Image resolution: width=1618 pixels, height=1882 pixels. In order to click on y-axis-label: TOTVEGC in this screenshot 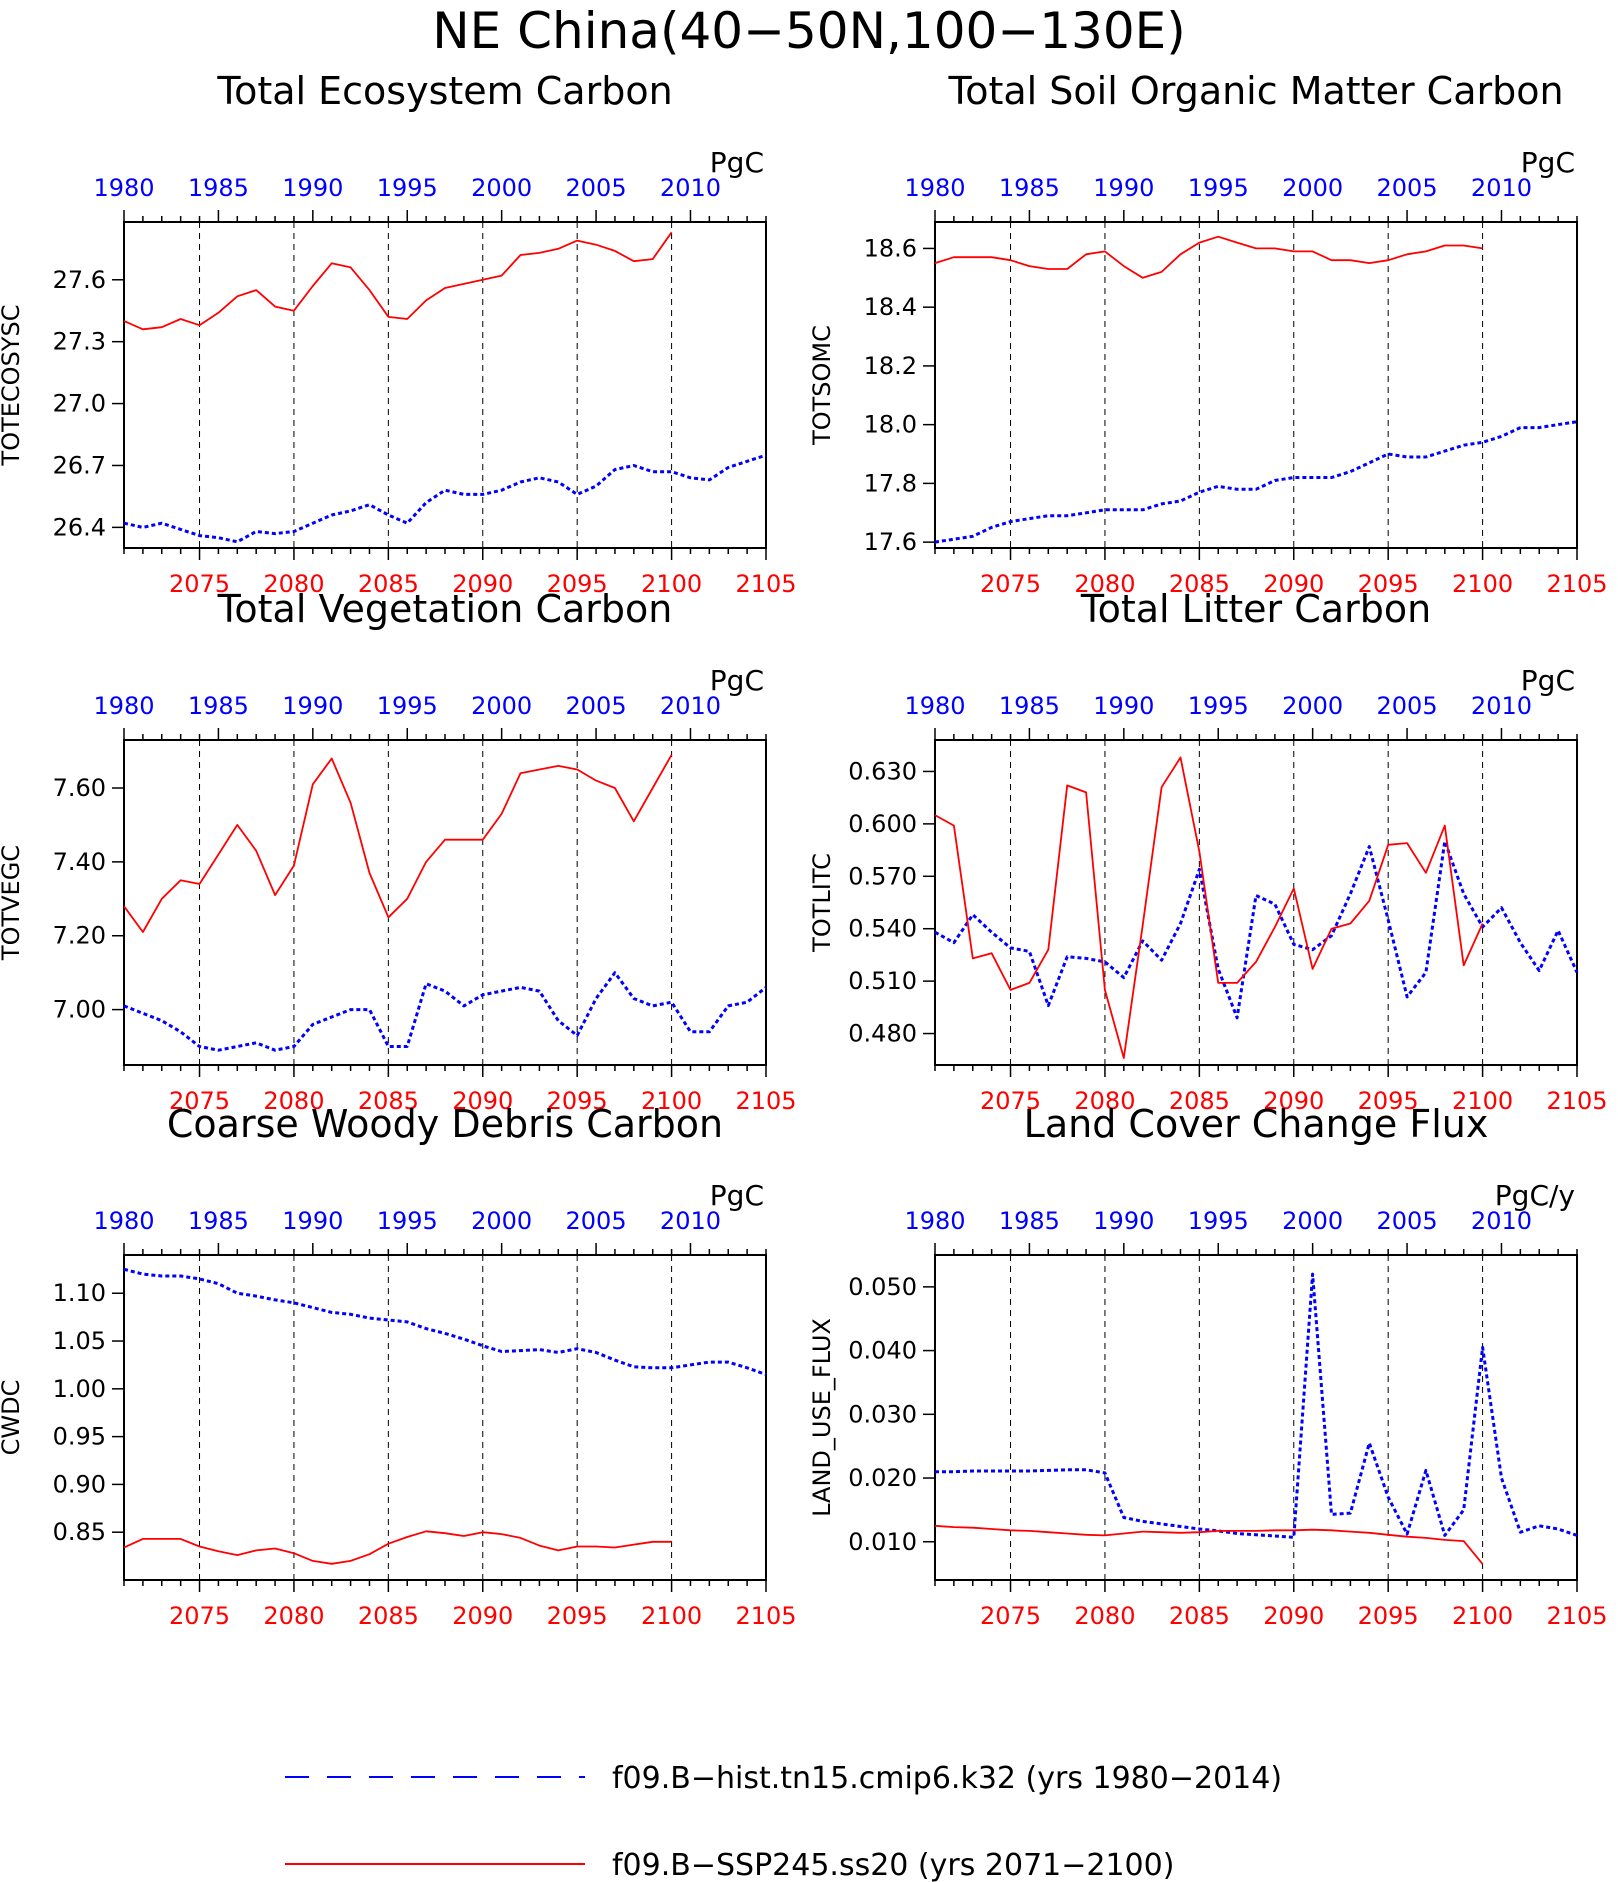, I will do `click(12, 903)`.